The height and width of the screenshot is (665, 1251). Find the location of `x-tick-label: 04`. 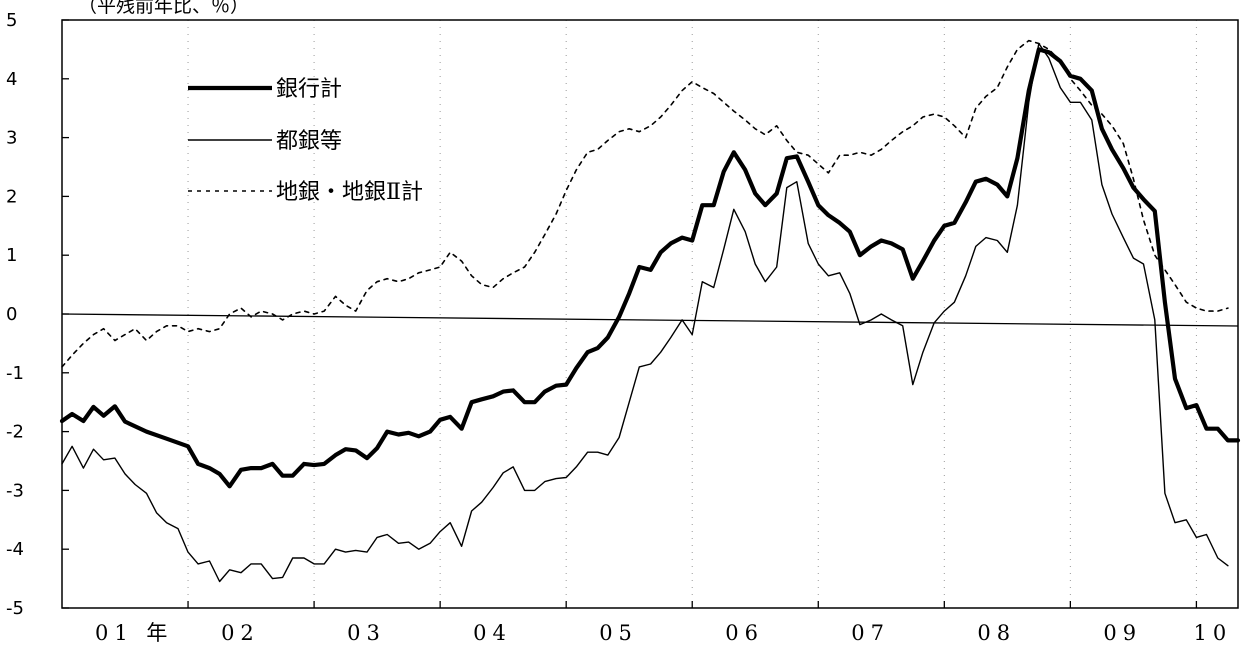

x-tick-label: 04 is located at coordinates (492, 633).